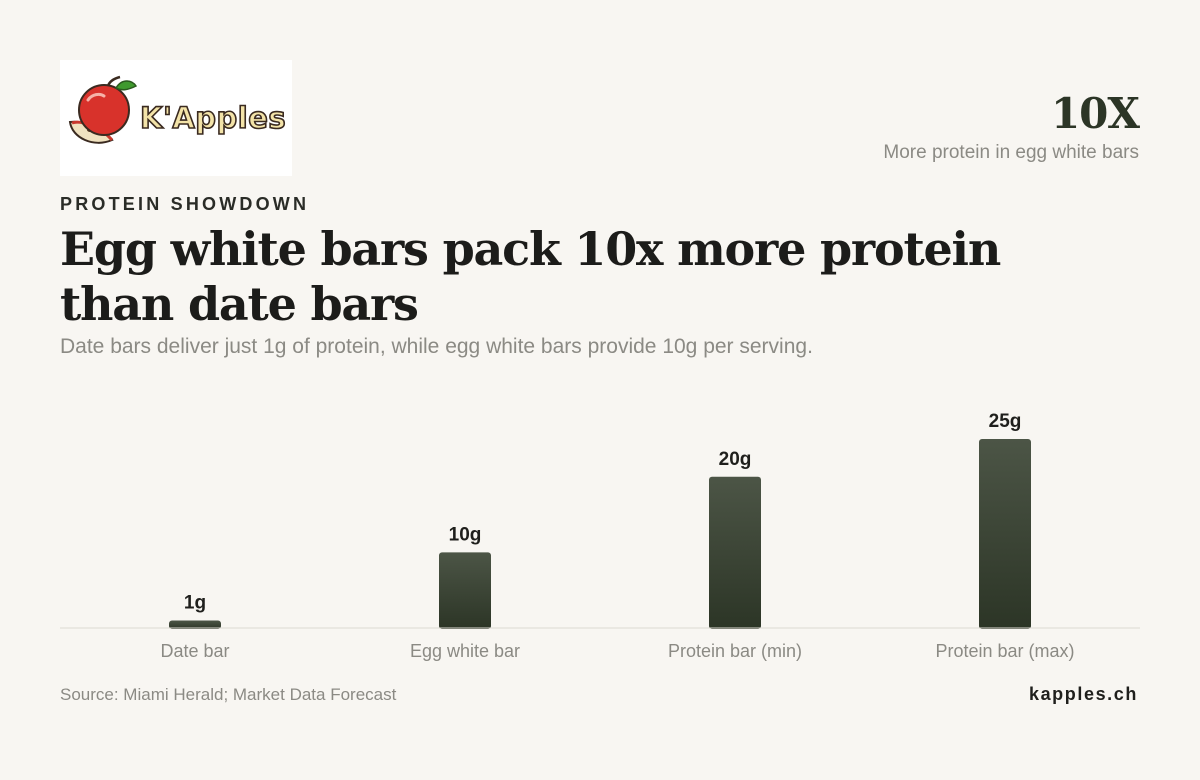 This screenshot has width=1200, height=780. Describe the element at coordinates (194, 651) in the screenshot. I see `category-label: Date bar` at that location.